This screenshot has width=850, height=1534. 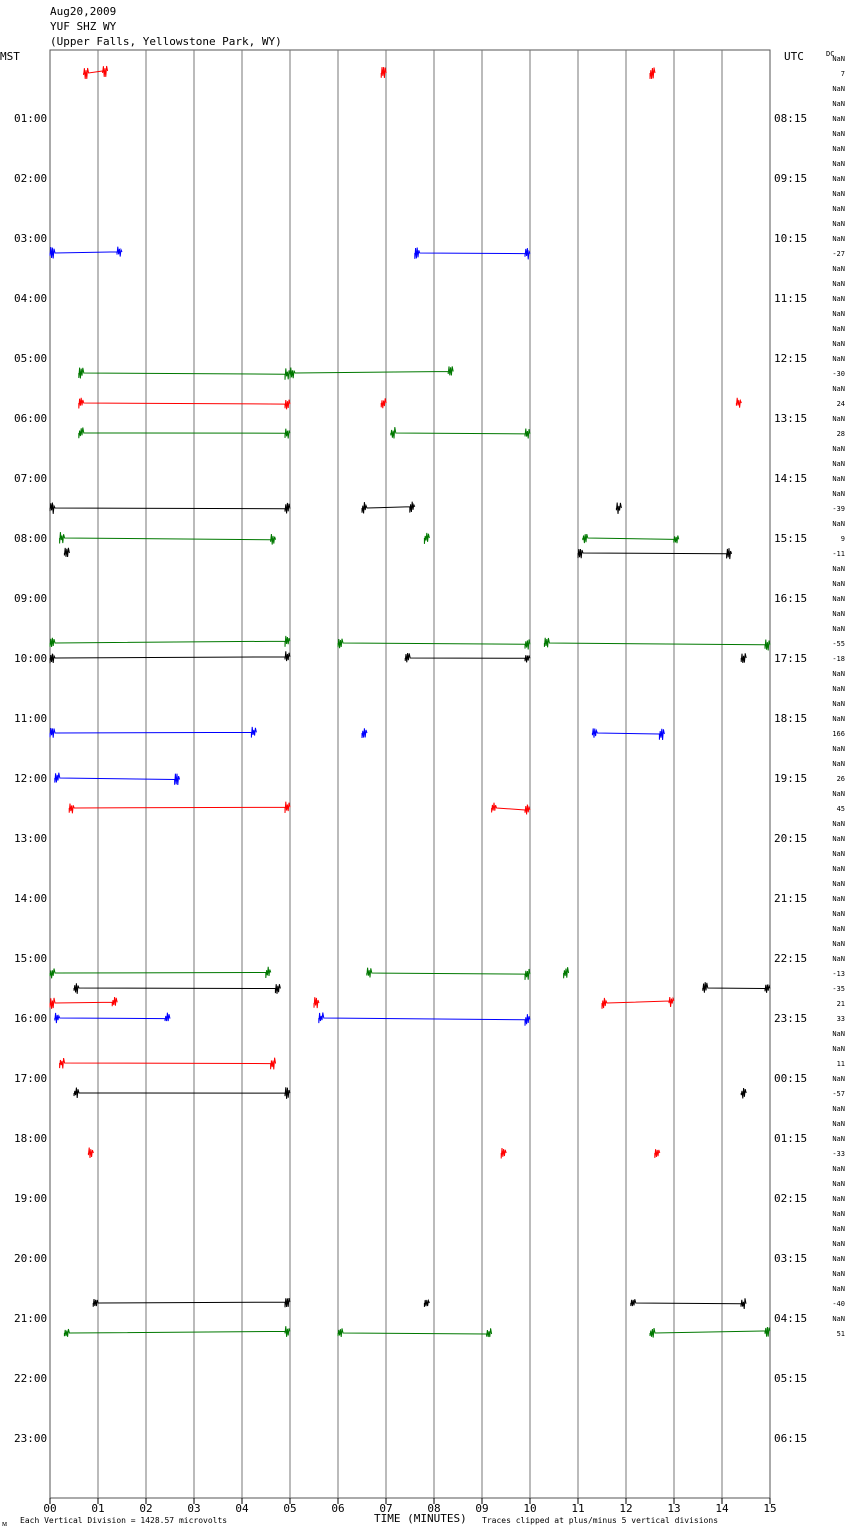 I want to click on left-timezone-label: MST, so click(x=10, y=56).